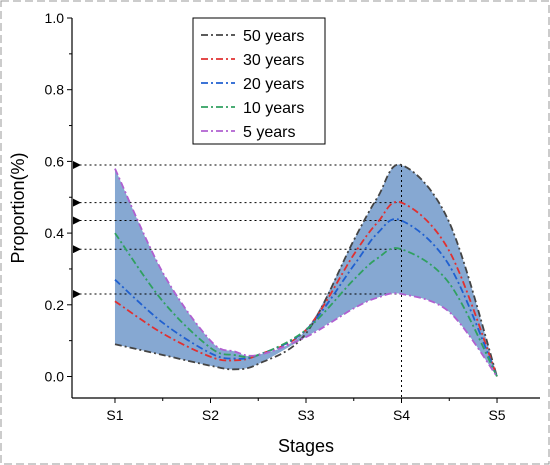 The width and height of the screenshot is (550, 465). I want to click on legend-label-5-years: 5 years, so click(269, 132).